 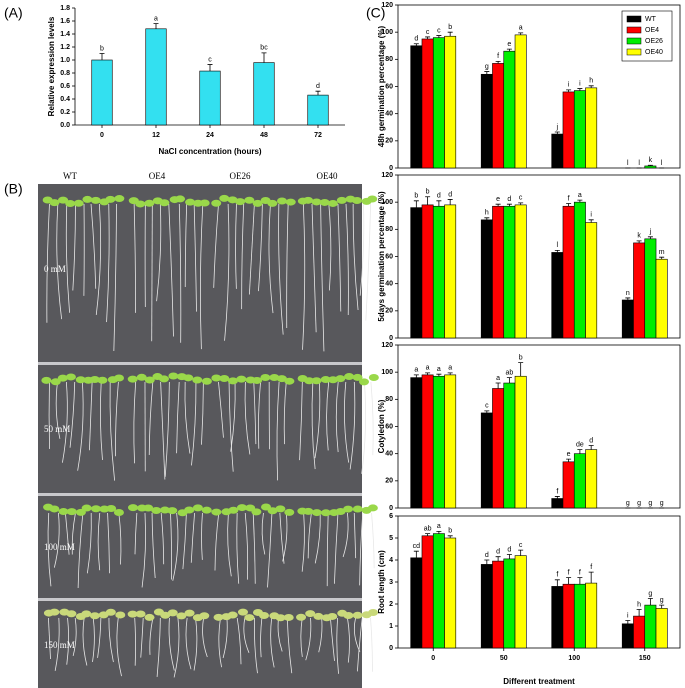 I want to click on legend-label: WT, so click(x=651, y=19).